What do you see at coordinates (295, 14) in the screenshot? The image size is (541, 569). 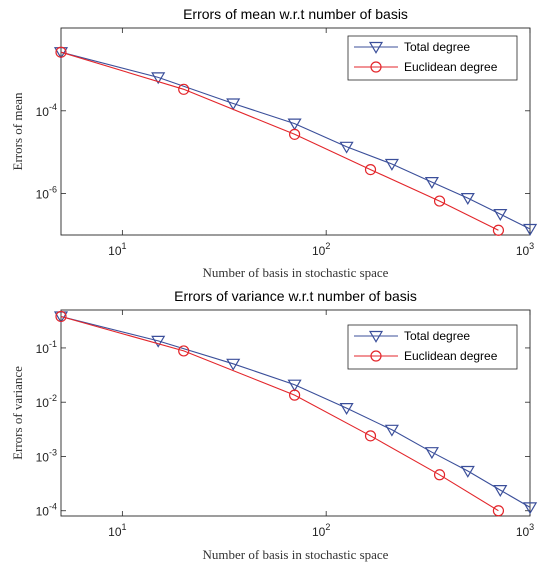 I see `chart-title: Errors of mean w.r.t number of basis` at bounding box center [295, 14].